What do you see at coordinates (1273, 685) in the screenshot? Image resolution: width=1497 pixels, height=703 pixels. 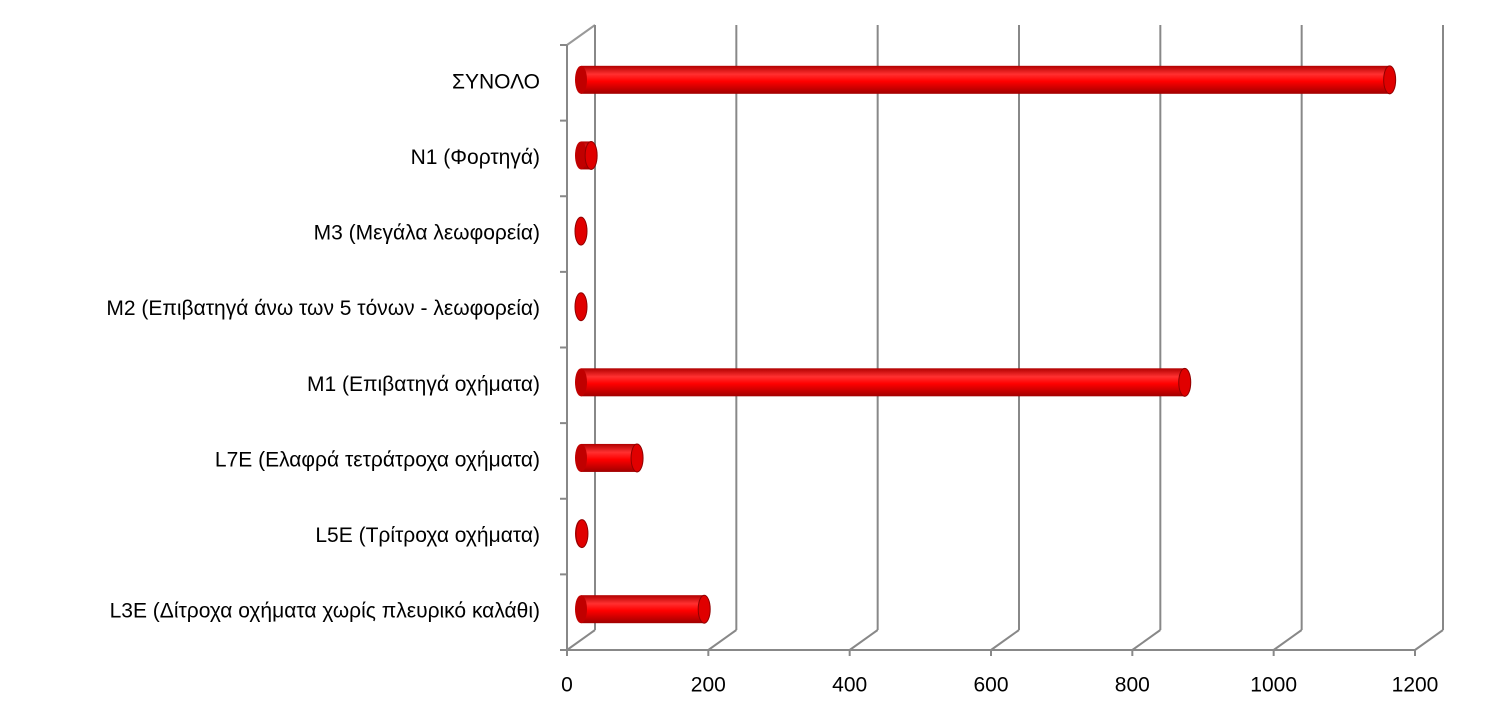 I see `x-tick-label: 1000` at bounding box center [1273, 685].